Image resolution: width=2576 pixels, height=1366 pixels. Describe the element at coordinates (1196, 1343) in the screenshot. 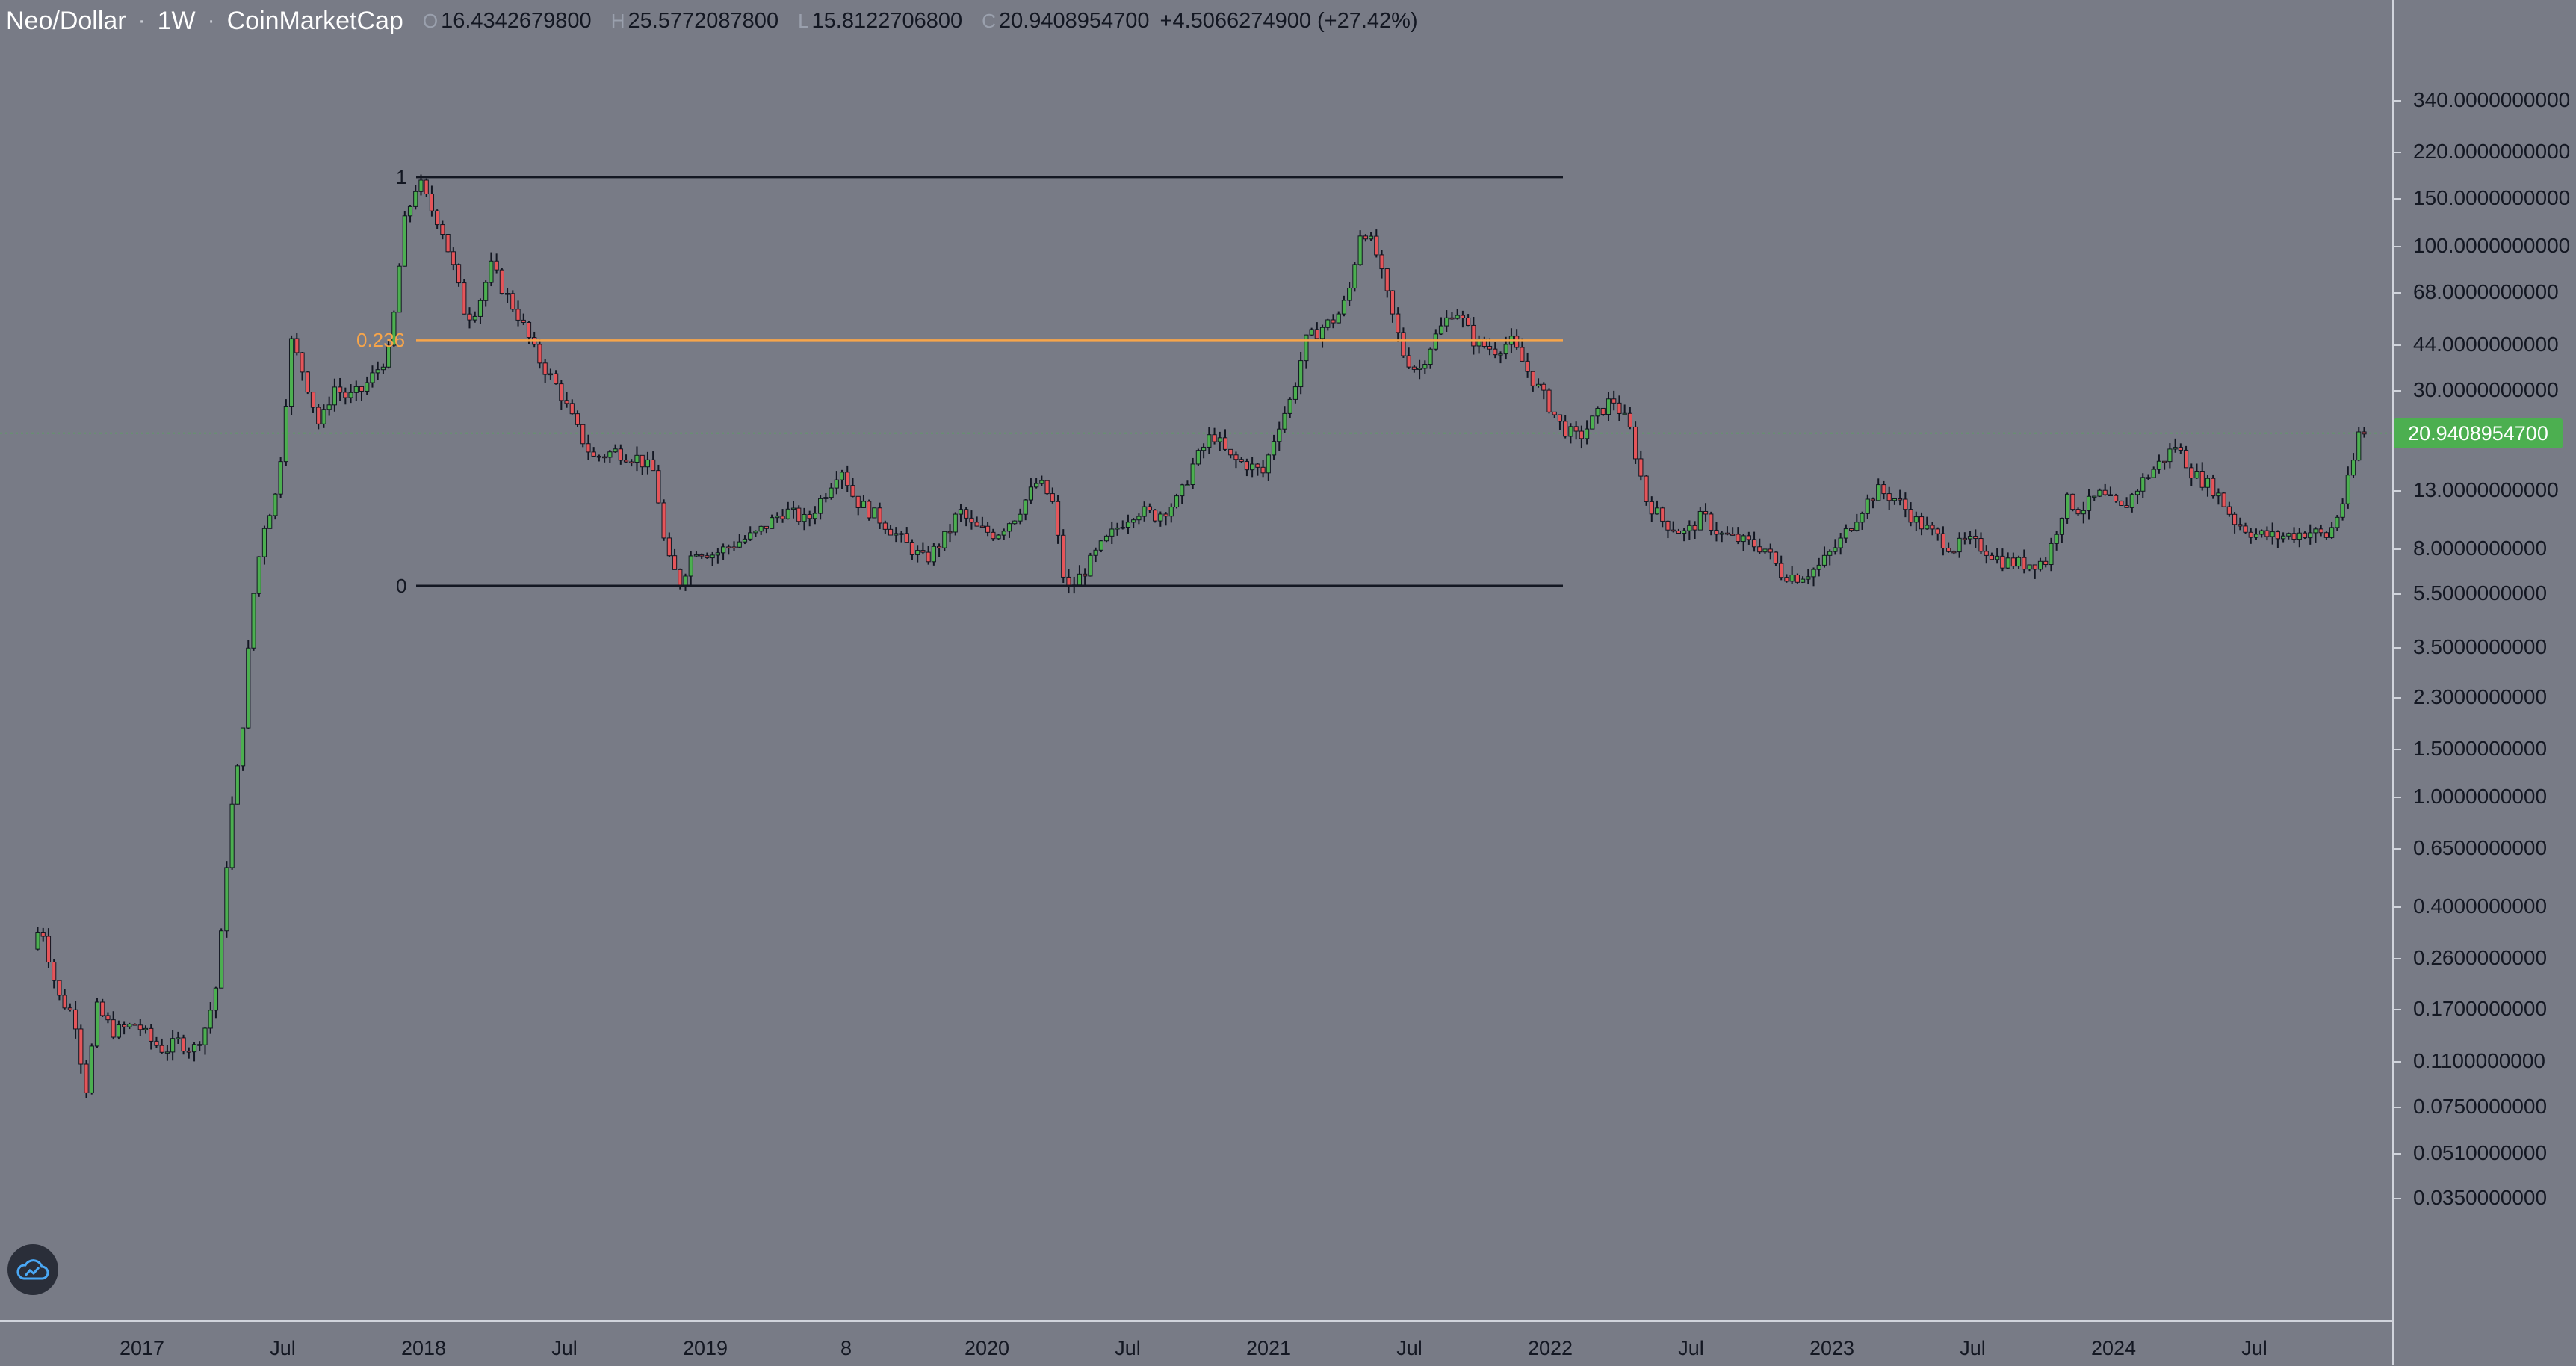

I see `time-axis` at that location.